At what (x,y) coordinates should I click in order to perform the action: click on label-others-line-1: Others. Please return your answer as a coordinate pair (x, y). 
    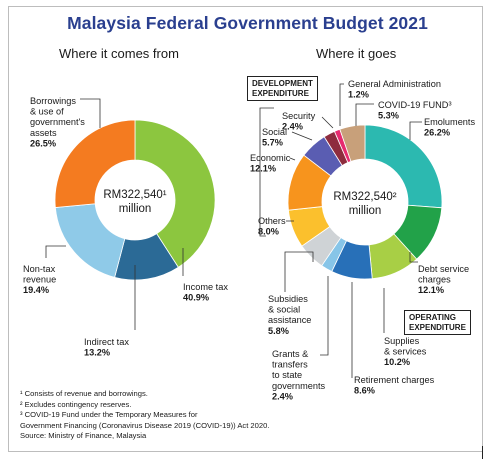
    Looking at the image, I should click on (272, 221).